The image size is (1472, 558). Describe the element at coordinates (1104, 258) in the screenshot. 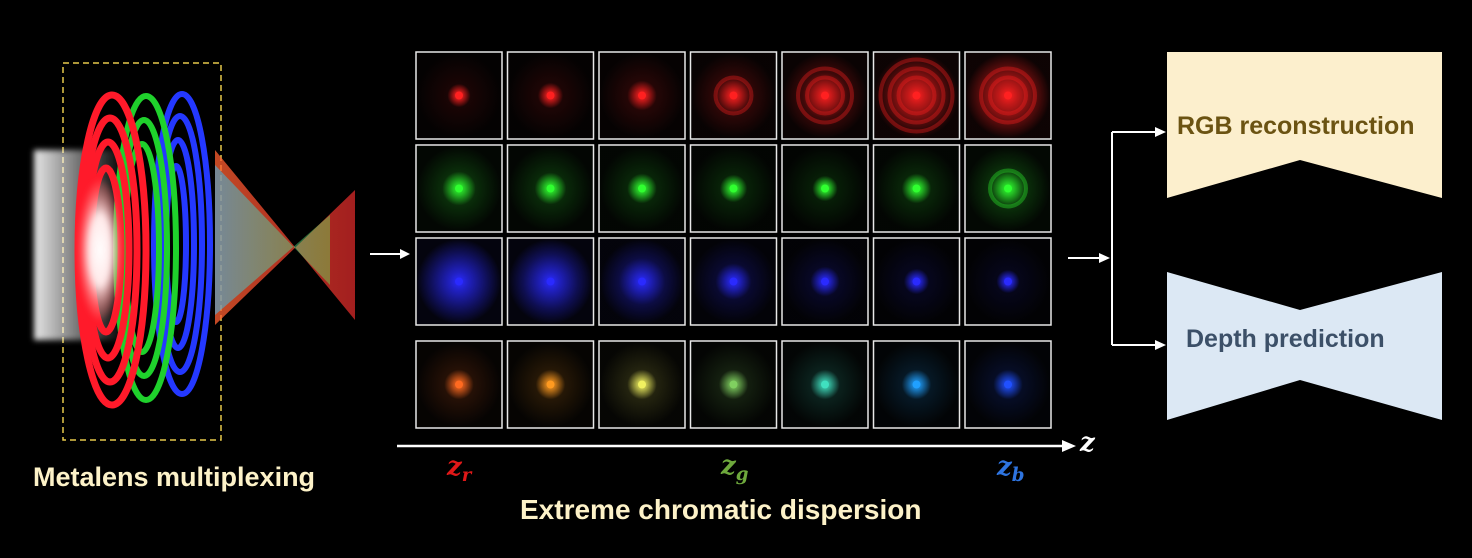

I see `arrow-head-mid` at that location.